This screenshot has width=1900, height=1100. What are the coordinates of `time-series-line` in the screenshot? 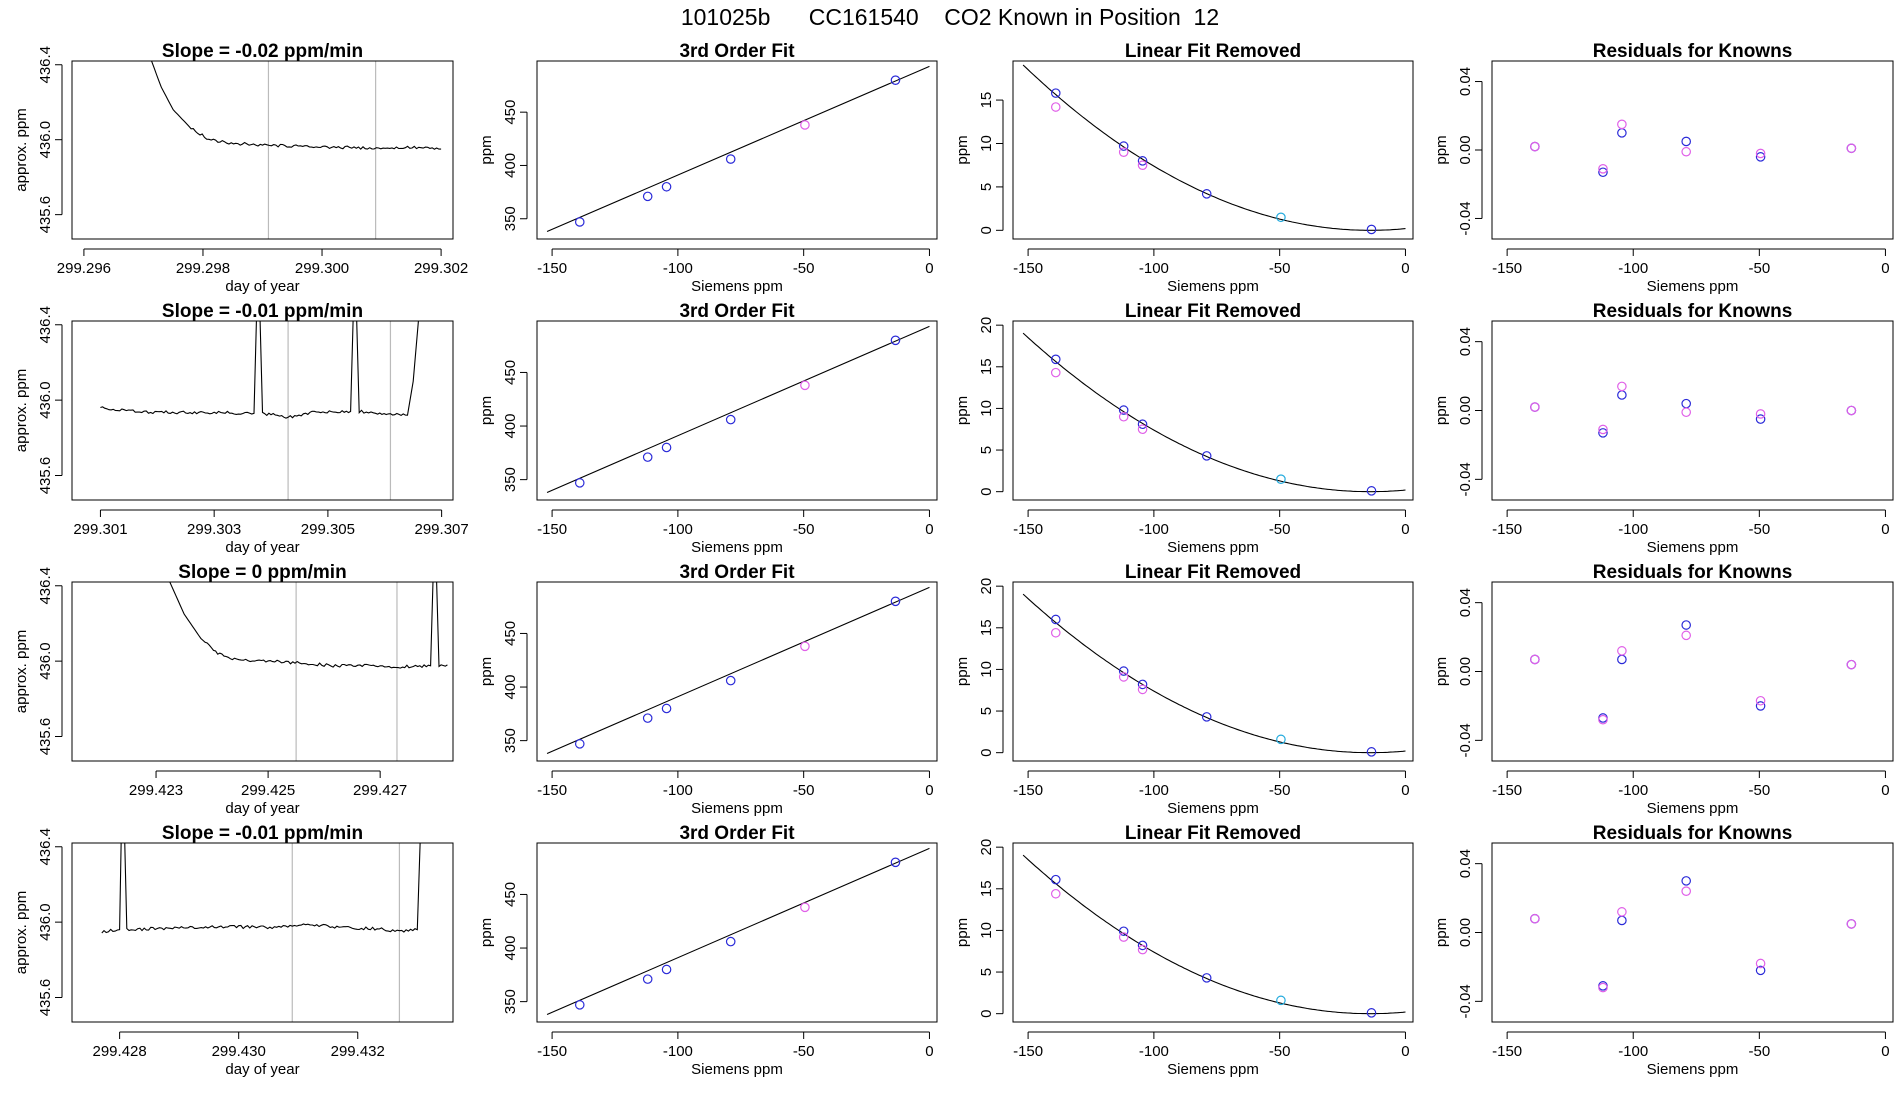 It's located at (308, 625).